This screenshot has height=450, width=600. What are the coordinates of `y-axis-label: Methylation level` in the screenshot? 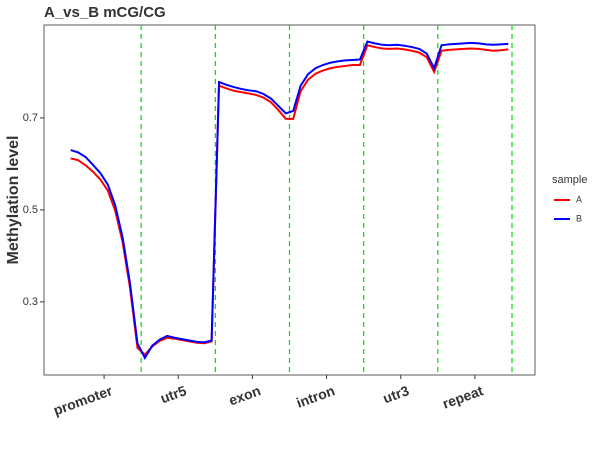 It's located at (13, 200).